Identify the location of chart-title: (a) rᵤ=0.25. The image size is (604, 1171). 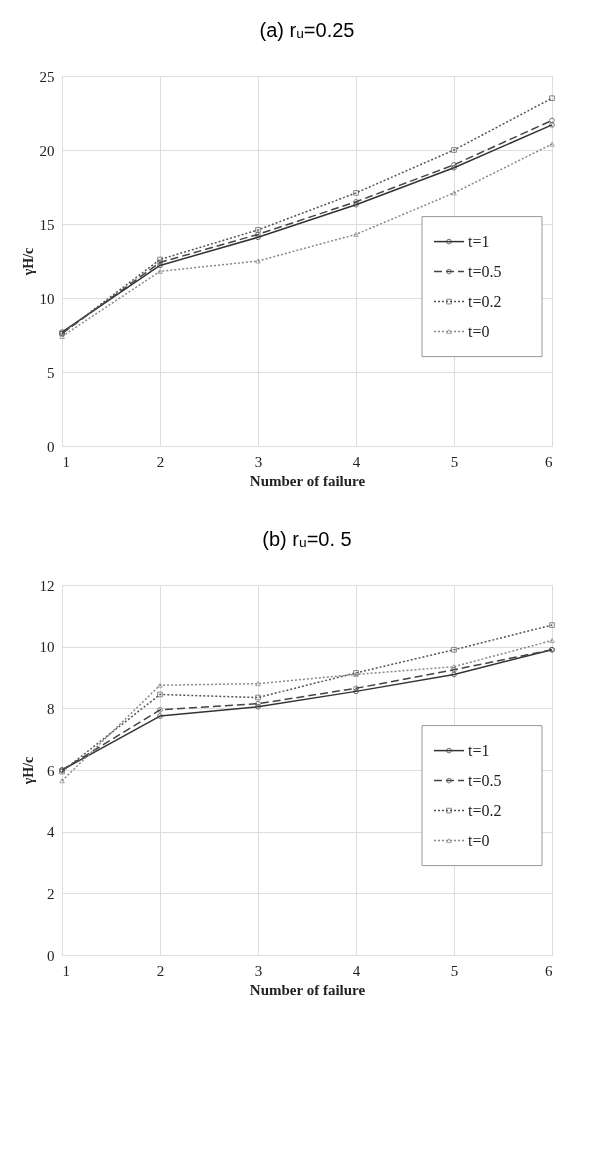
(307, 30).